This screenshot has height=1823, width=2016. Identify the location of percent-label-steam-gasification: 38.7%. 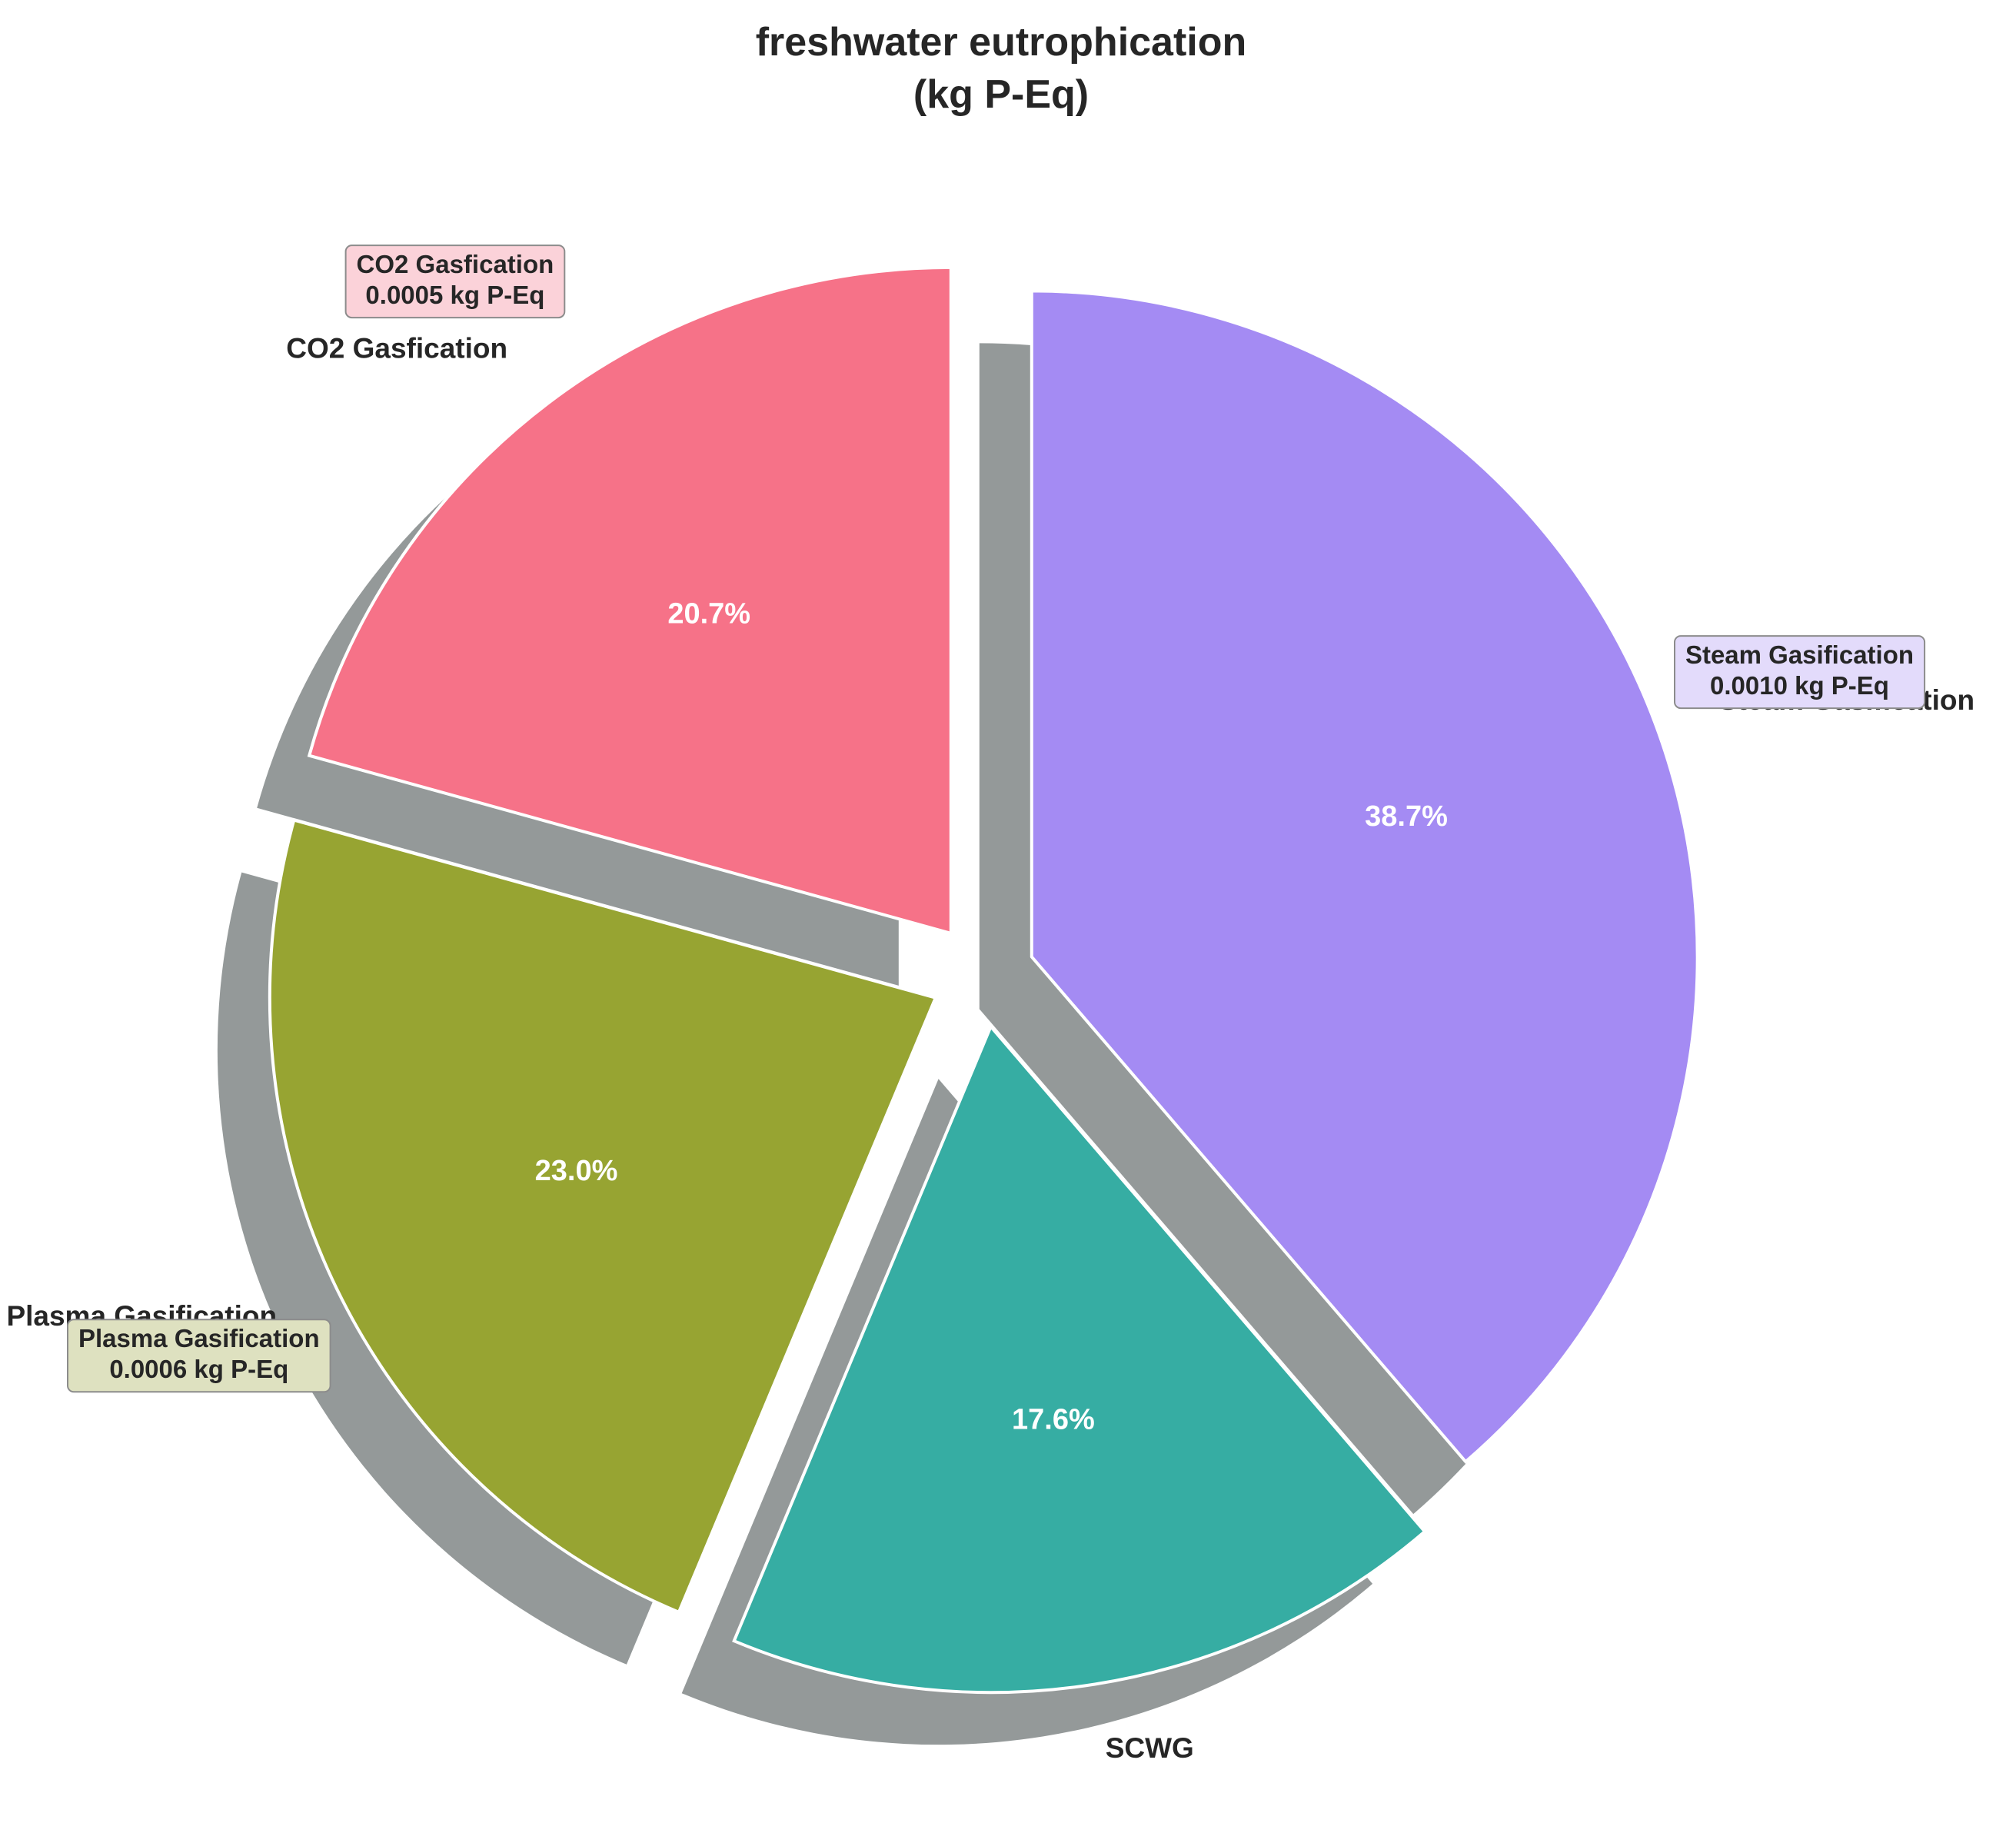
(1406, 817).